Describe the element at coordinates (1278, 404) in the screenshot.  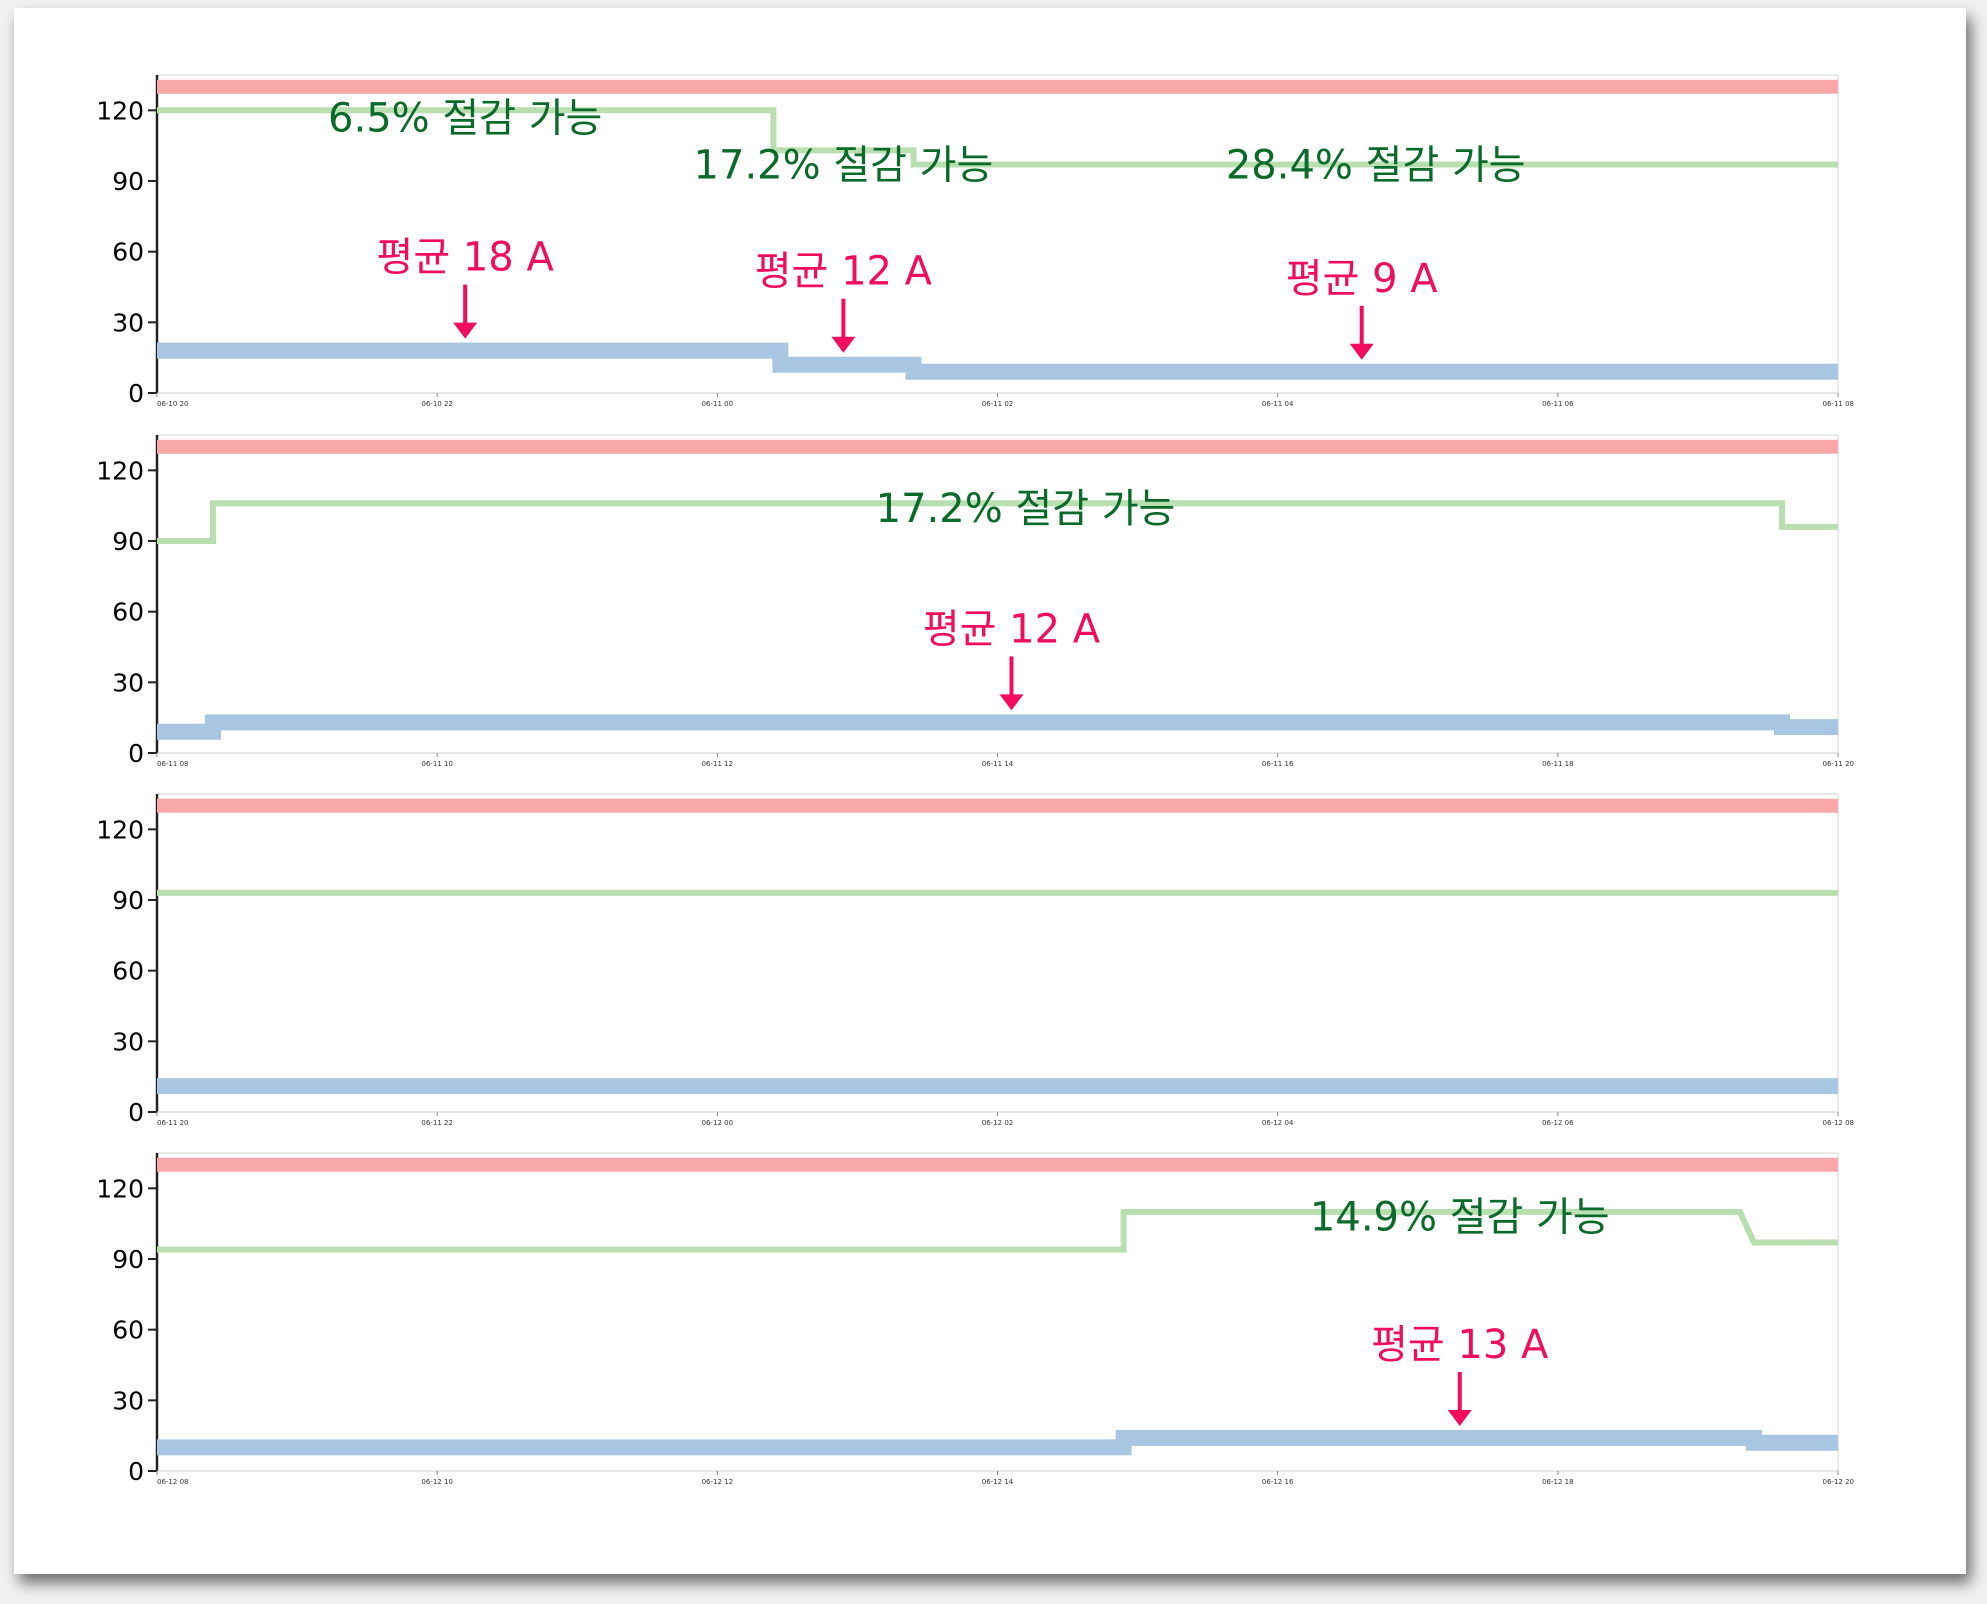
I see `x-tick-label: 06-11 04` at that location.